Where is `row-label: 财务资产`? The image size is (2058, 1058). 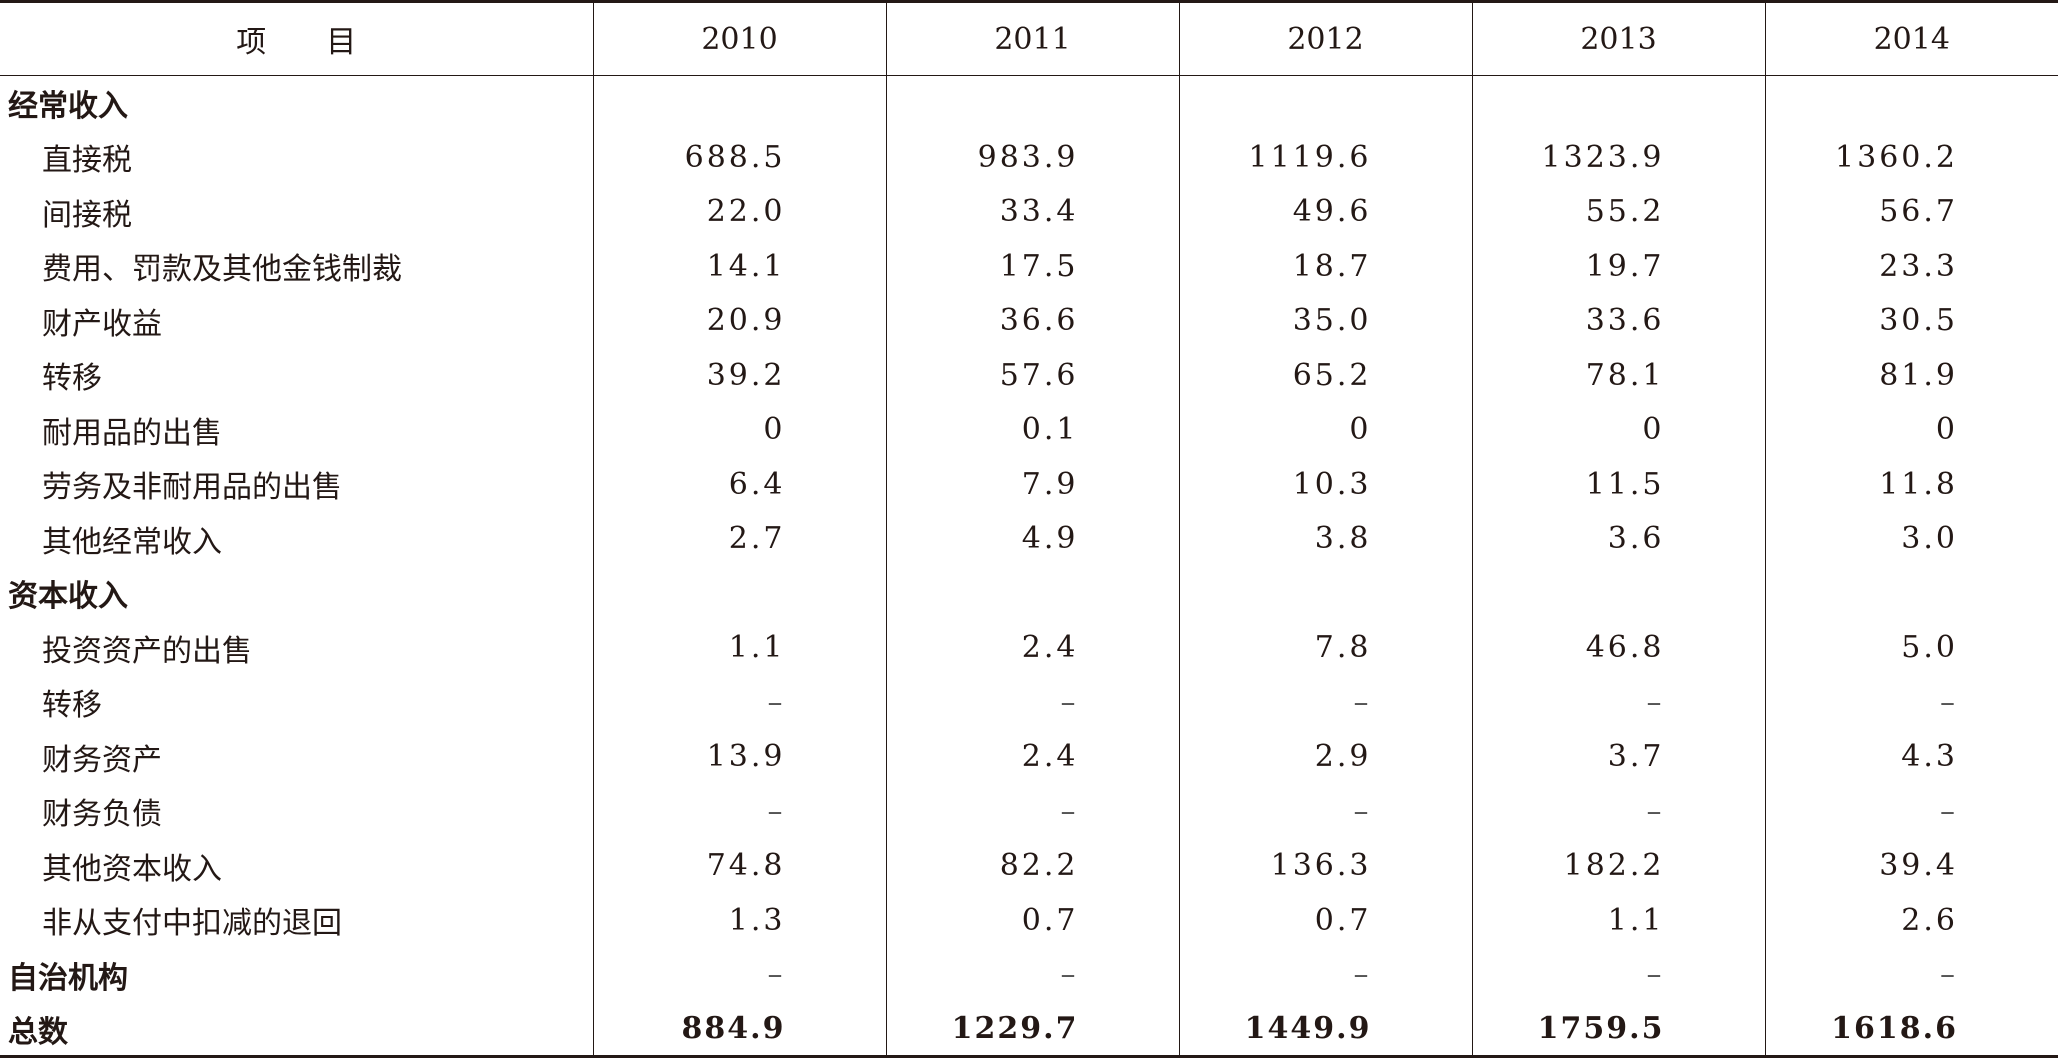
row-label: 财务资产 is located at coordinates (102, 760).